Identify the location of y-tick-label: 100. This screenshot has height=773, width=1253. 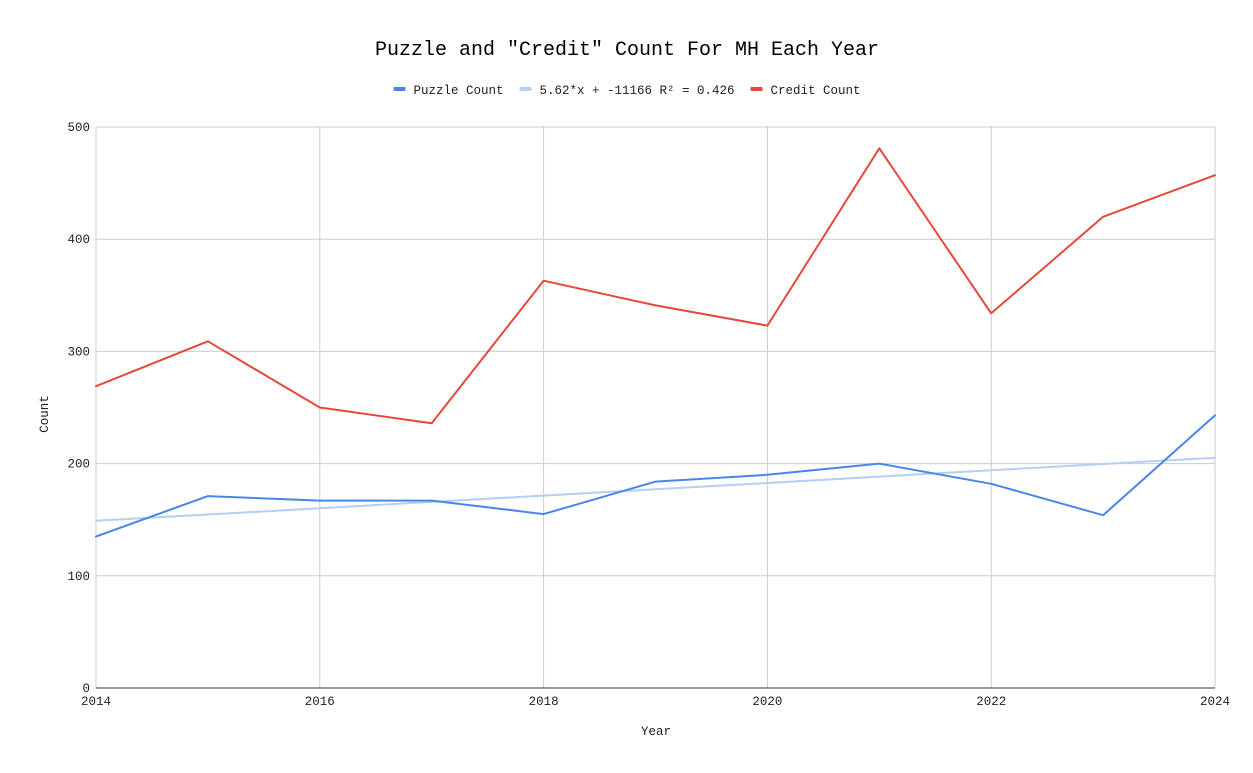
(78, 577).